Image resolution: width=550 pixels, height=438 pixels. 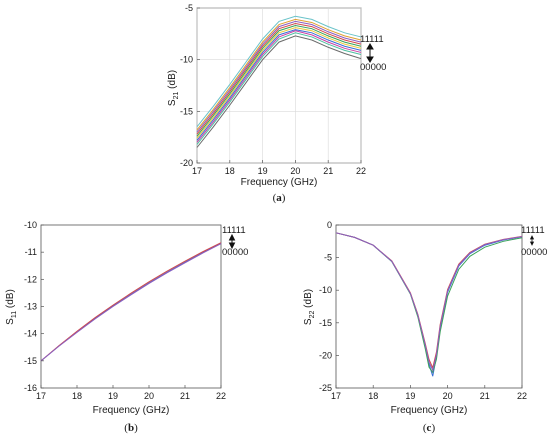 What do you see at coordinates (308, 300) in the screenshot?
I see `y-axis-label-c-unit: (dB)` at bounding box center [308, 300].